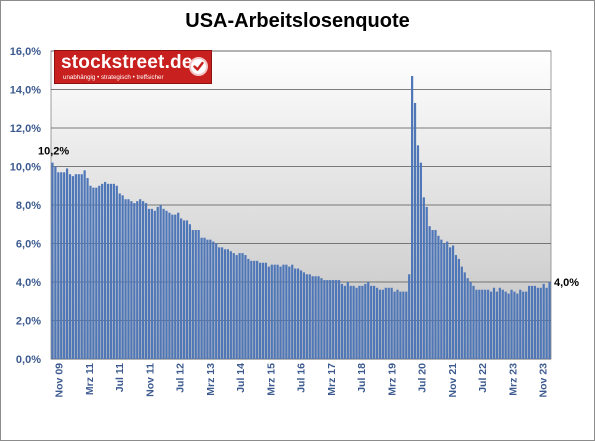 The width and height of the screenshot is (595, 441). Describe the element at coordinates (53, 152) in the screenshot. I see `data-label-first: 10,2%` at that location.